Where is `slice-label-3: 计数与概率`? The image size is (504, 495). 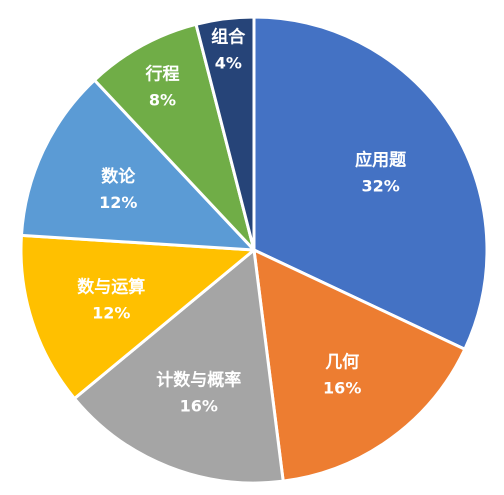 slice-label-3: 计数与概率 is located at coordinates (198, 380).